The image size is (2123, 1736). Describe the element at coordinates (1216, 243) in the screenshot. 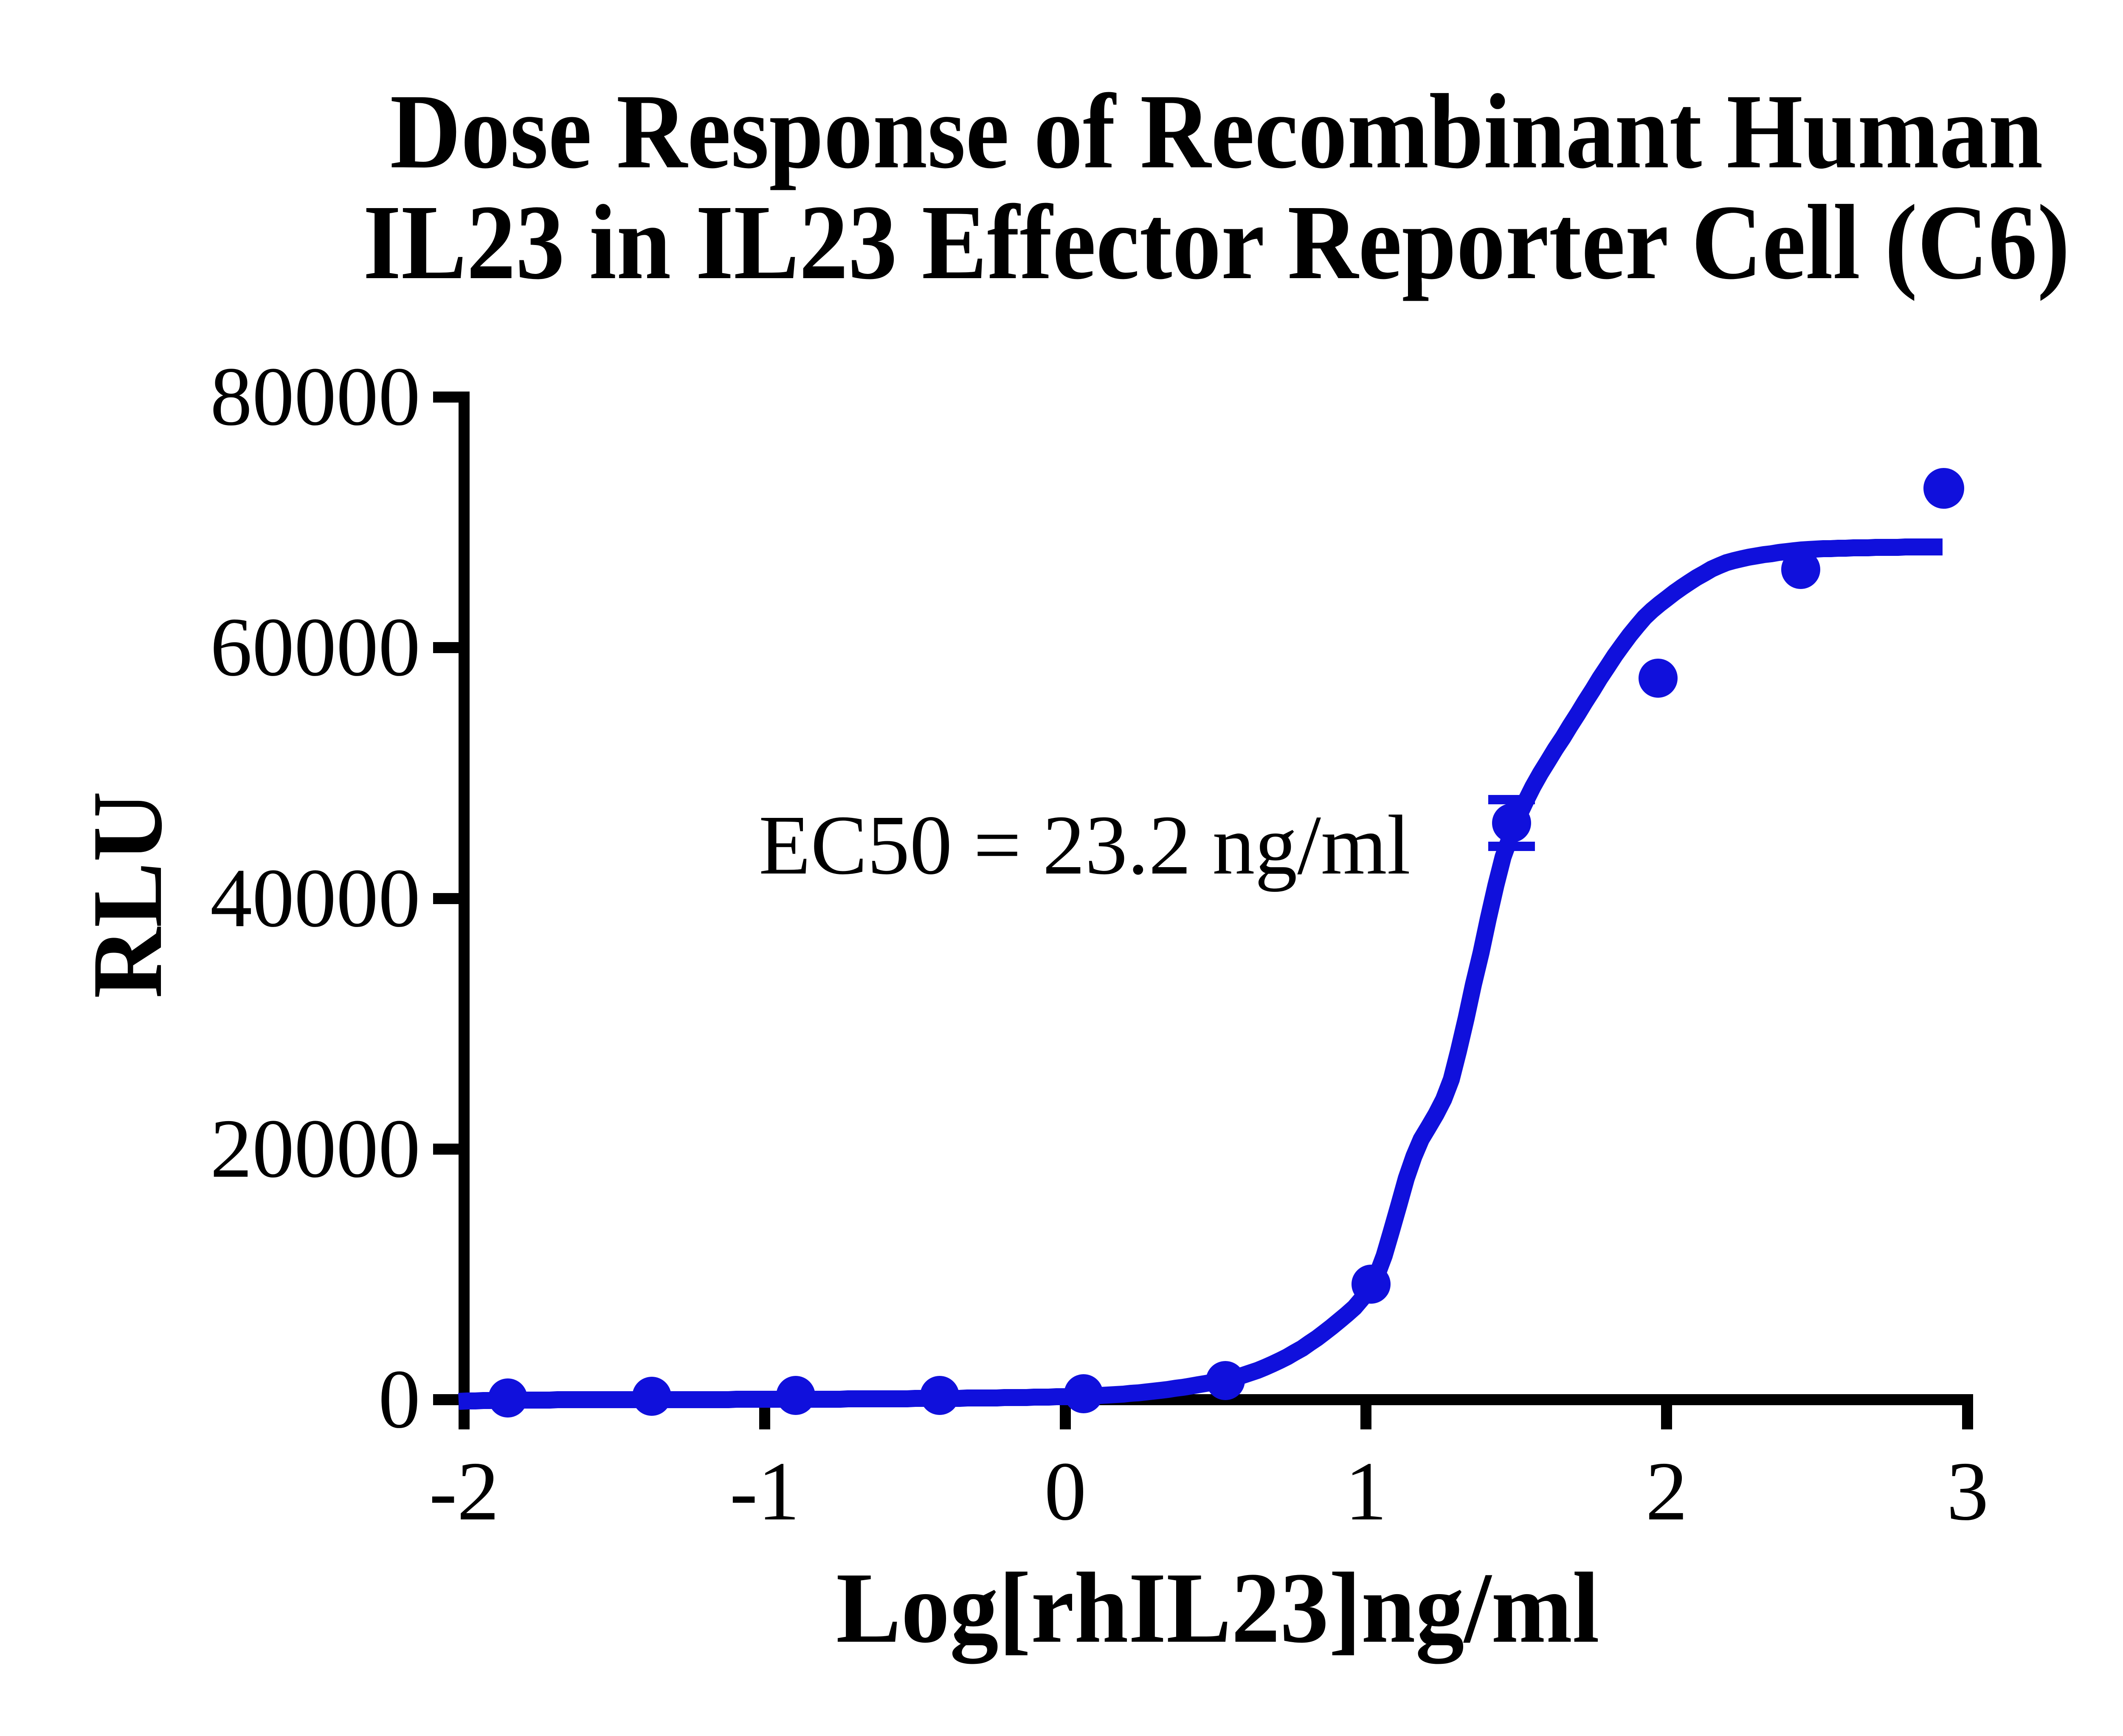

I see `svg-text:IL23 in IL23 Effector Reporter: IL23 in IL23 Effector Reporter Cell (C6)` at that location.